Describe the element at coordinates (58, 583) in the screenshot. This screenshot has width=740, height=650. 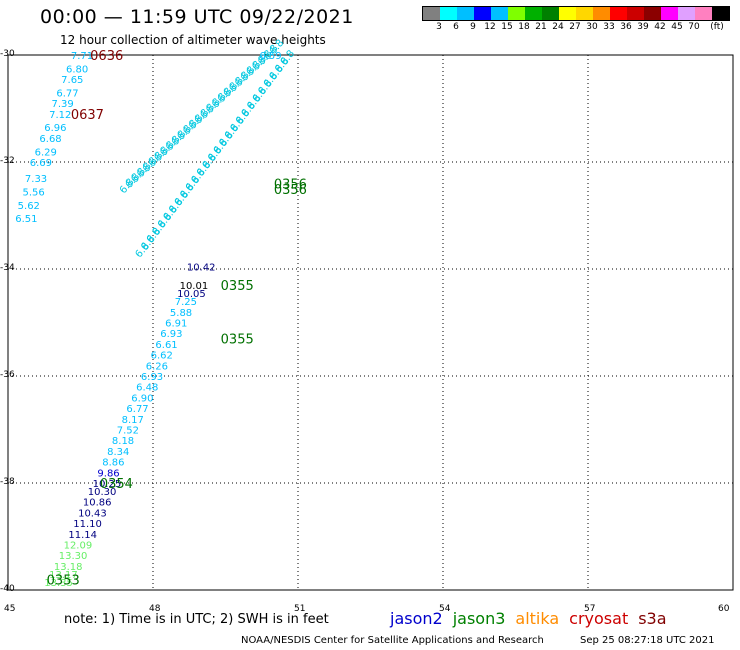
I see `wave-height-value: 13.35` at that location.